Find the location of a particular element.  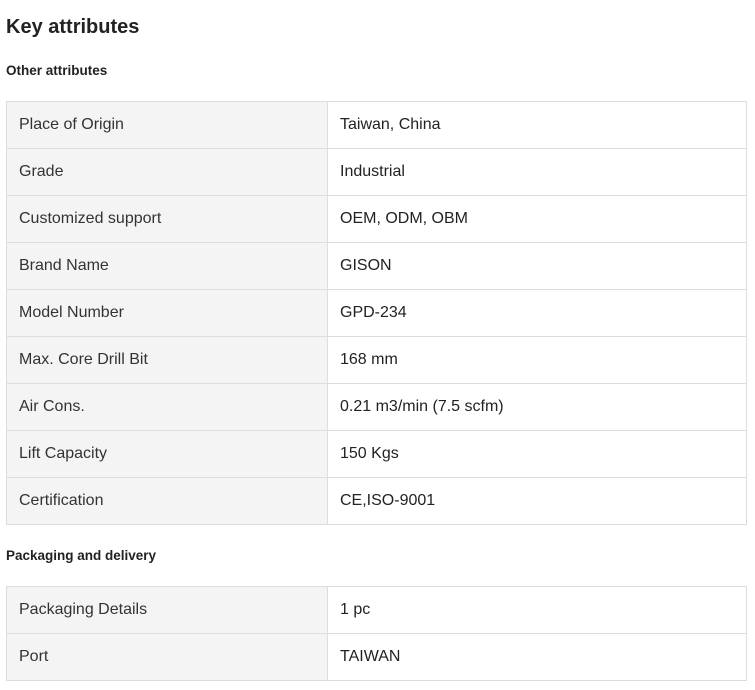

attribute-label: Customized support is located at coordinates (167, 219).